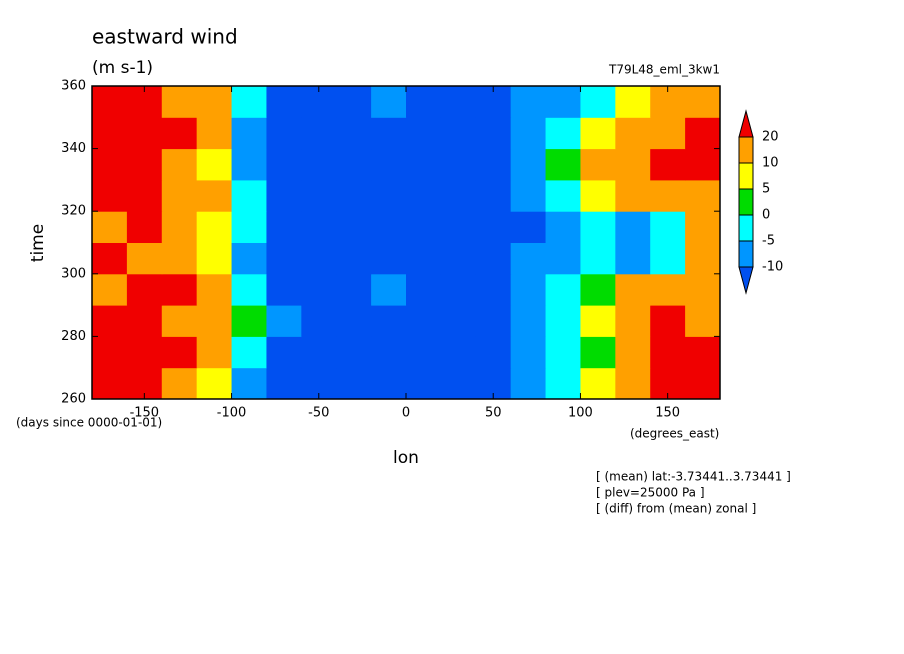 This screenshot has height=654, width=904. Describe the element at coordinates (145, 413) in the screenshot. I see `x-tick-label: -150` at that location.